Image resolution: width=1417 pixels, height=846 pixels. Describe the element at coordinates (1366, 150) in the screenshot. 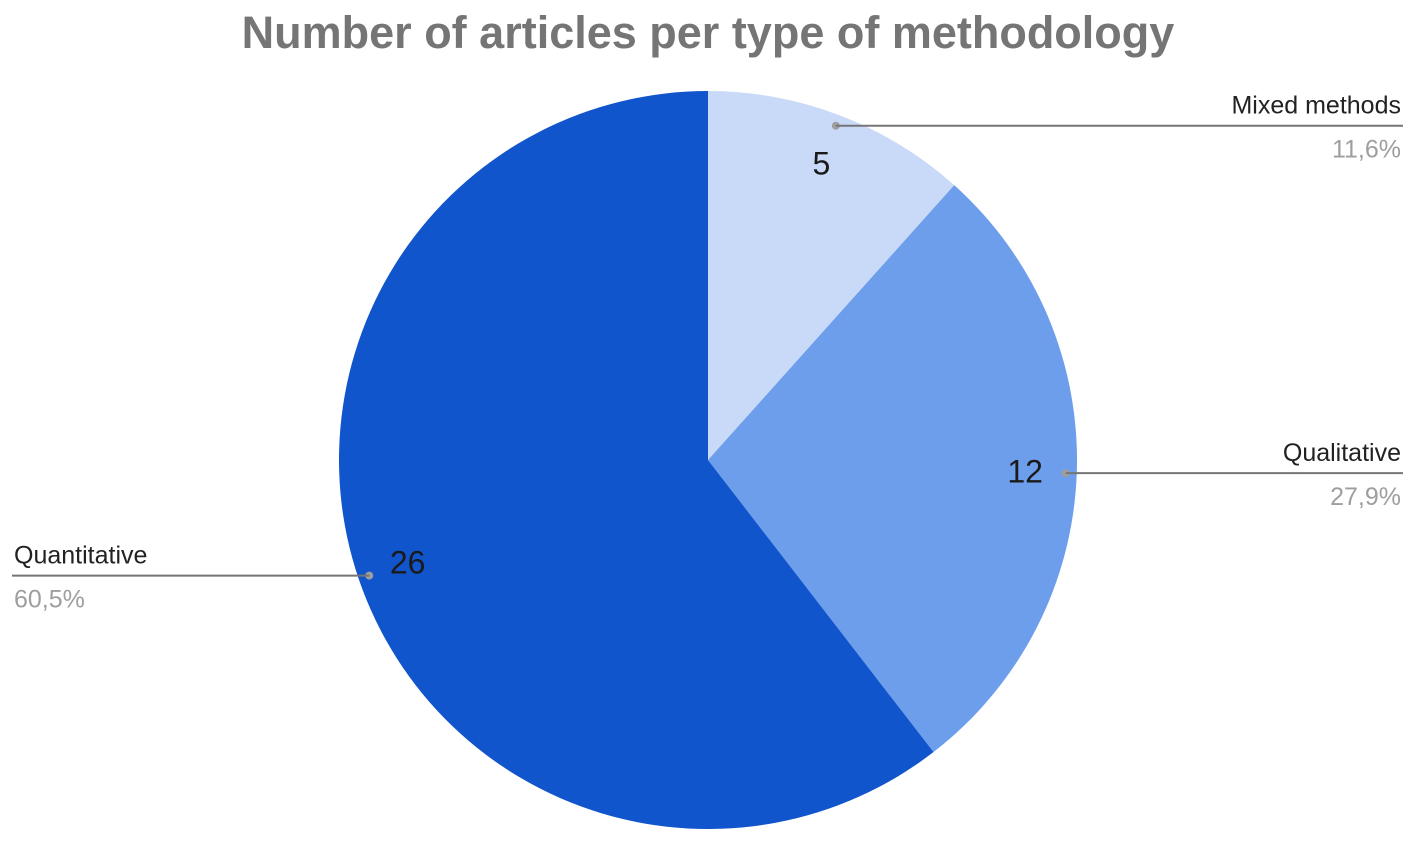

I see `callout-percent-mixed-methods: 11,6%` at that location.